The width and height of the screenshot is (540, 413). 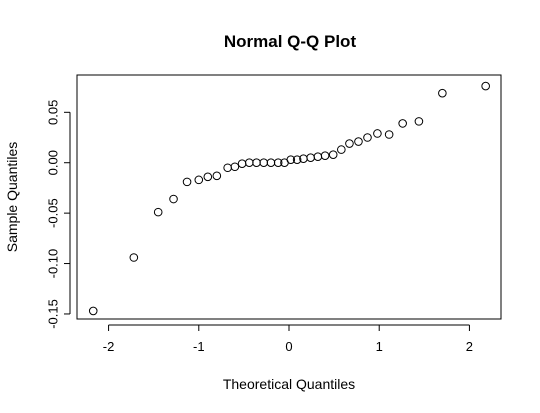 I want to click on y-tick-label: -0.05, so click(x=52, y=213).